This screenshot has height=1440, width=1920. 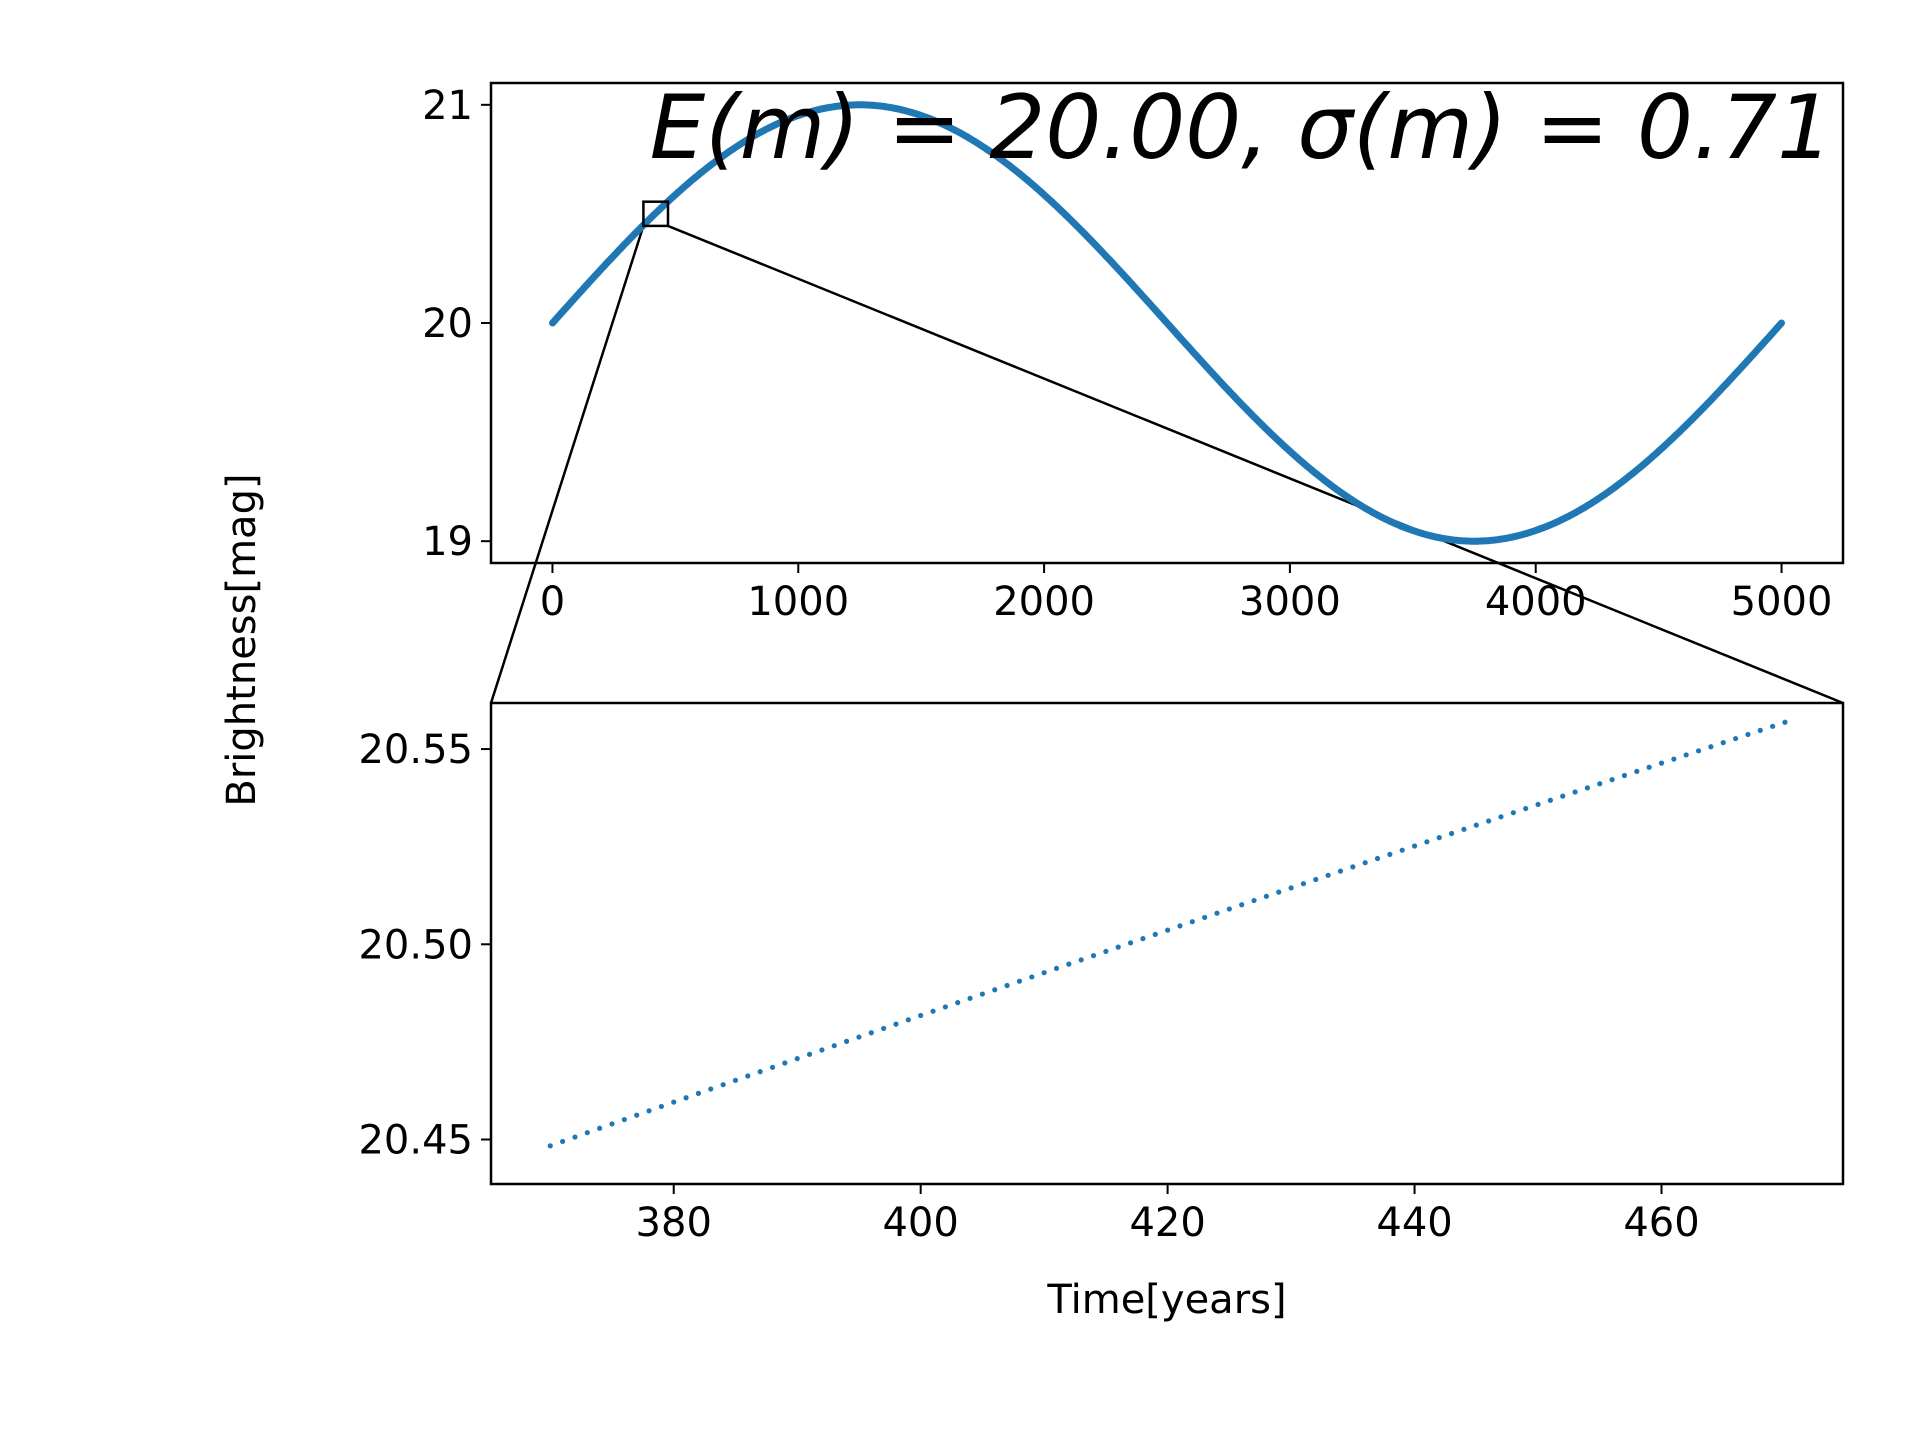 I want to click on x-tick-label: 400, so click(x=920, y=1223).